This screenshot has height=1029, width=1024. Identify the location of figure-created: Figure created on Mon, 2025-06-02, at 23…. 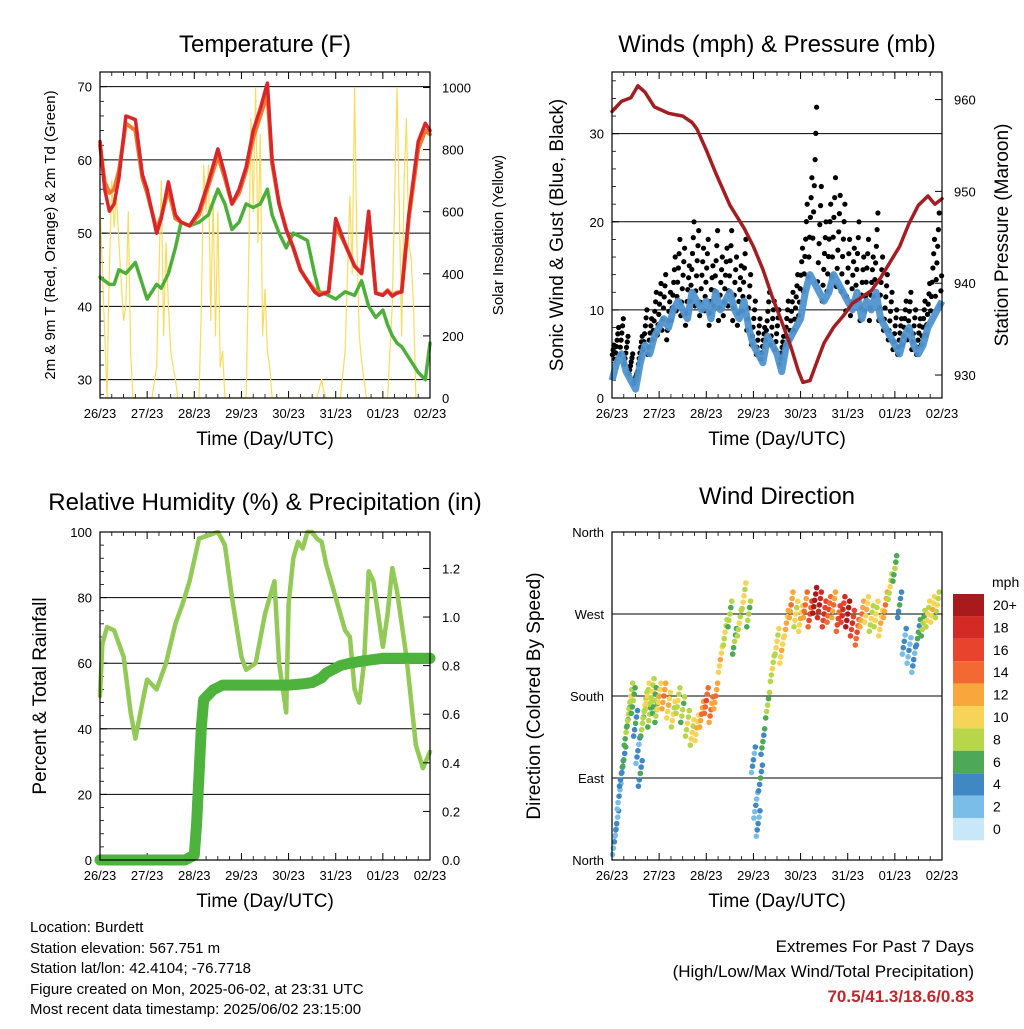
(197, 989).